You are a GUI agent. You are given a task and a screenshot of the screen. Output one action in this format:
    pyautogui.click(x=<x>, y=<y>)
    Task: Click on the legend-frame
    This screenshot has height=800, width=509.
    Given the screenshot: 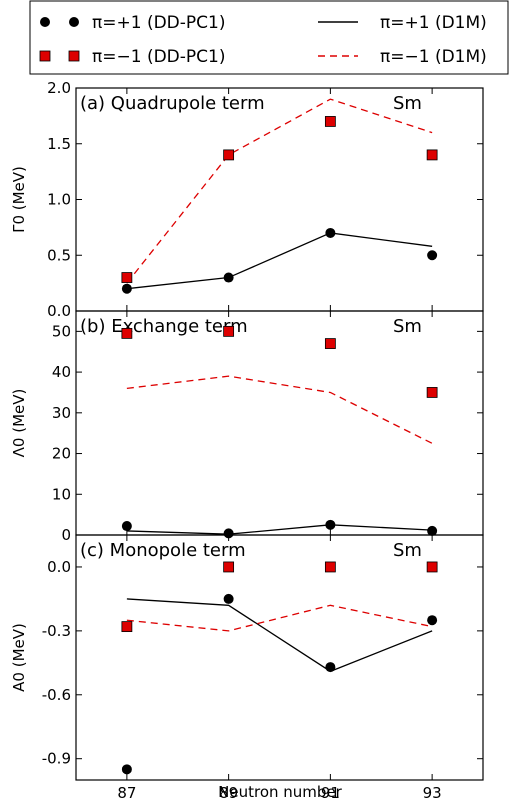 What is the action you would take?
    pyautogui.click(x=269, y=37)
    